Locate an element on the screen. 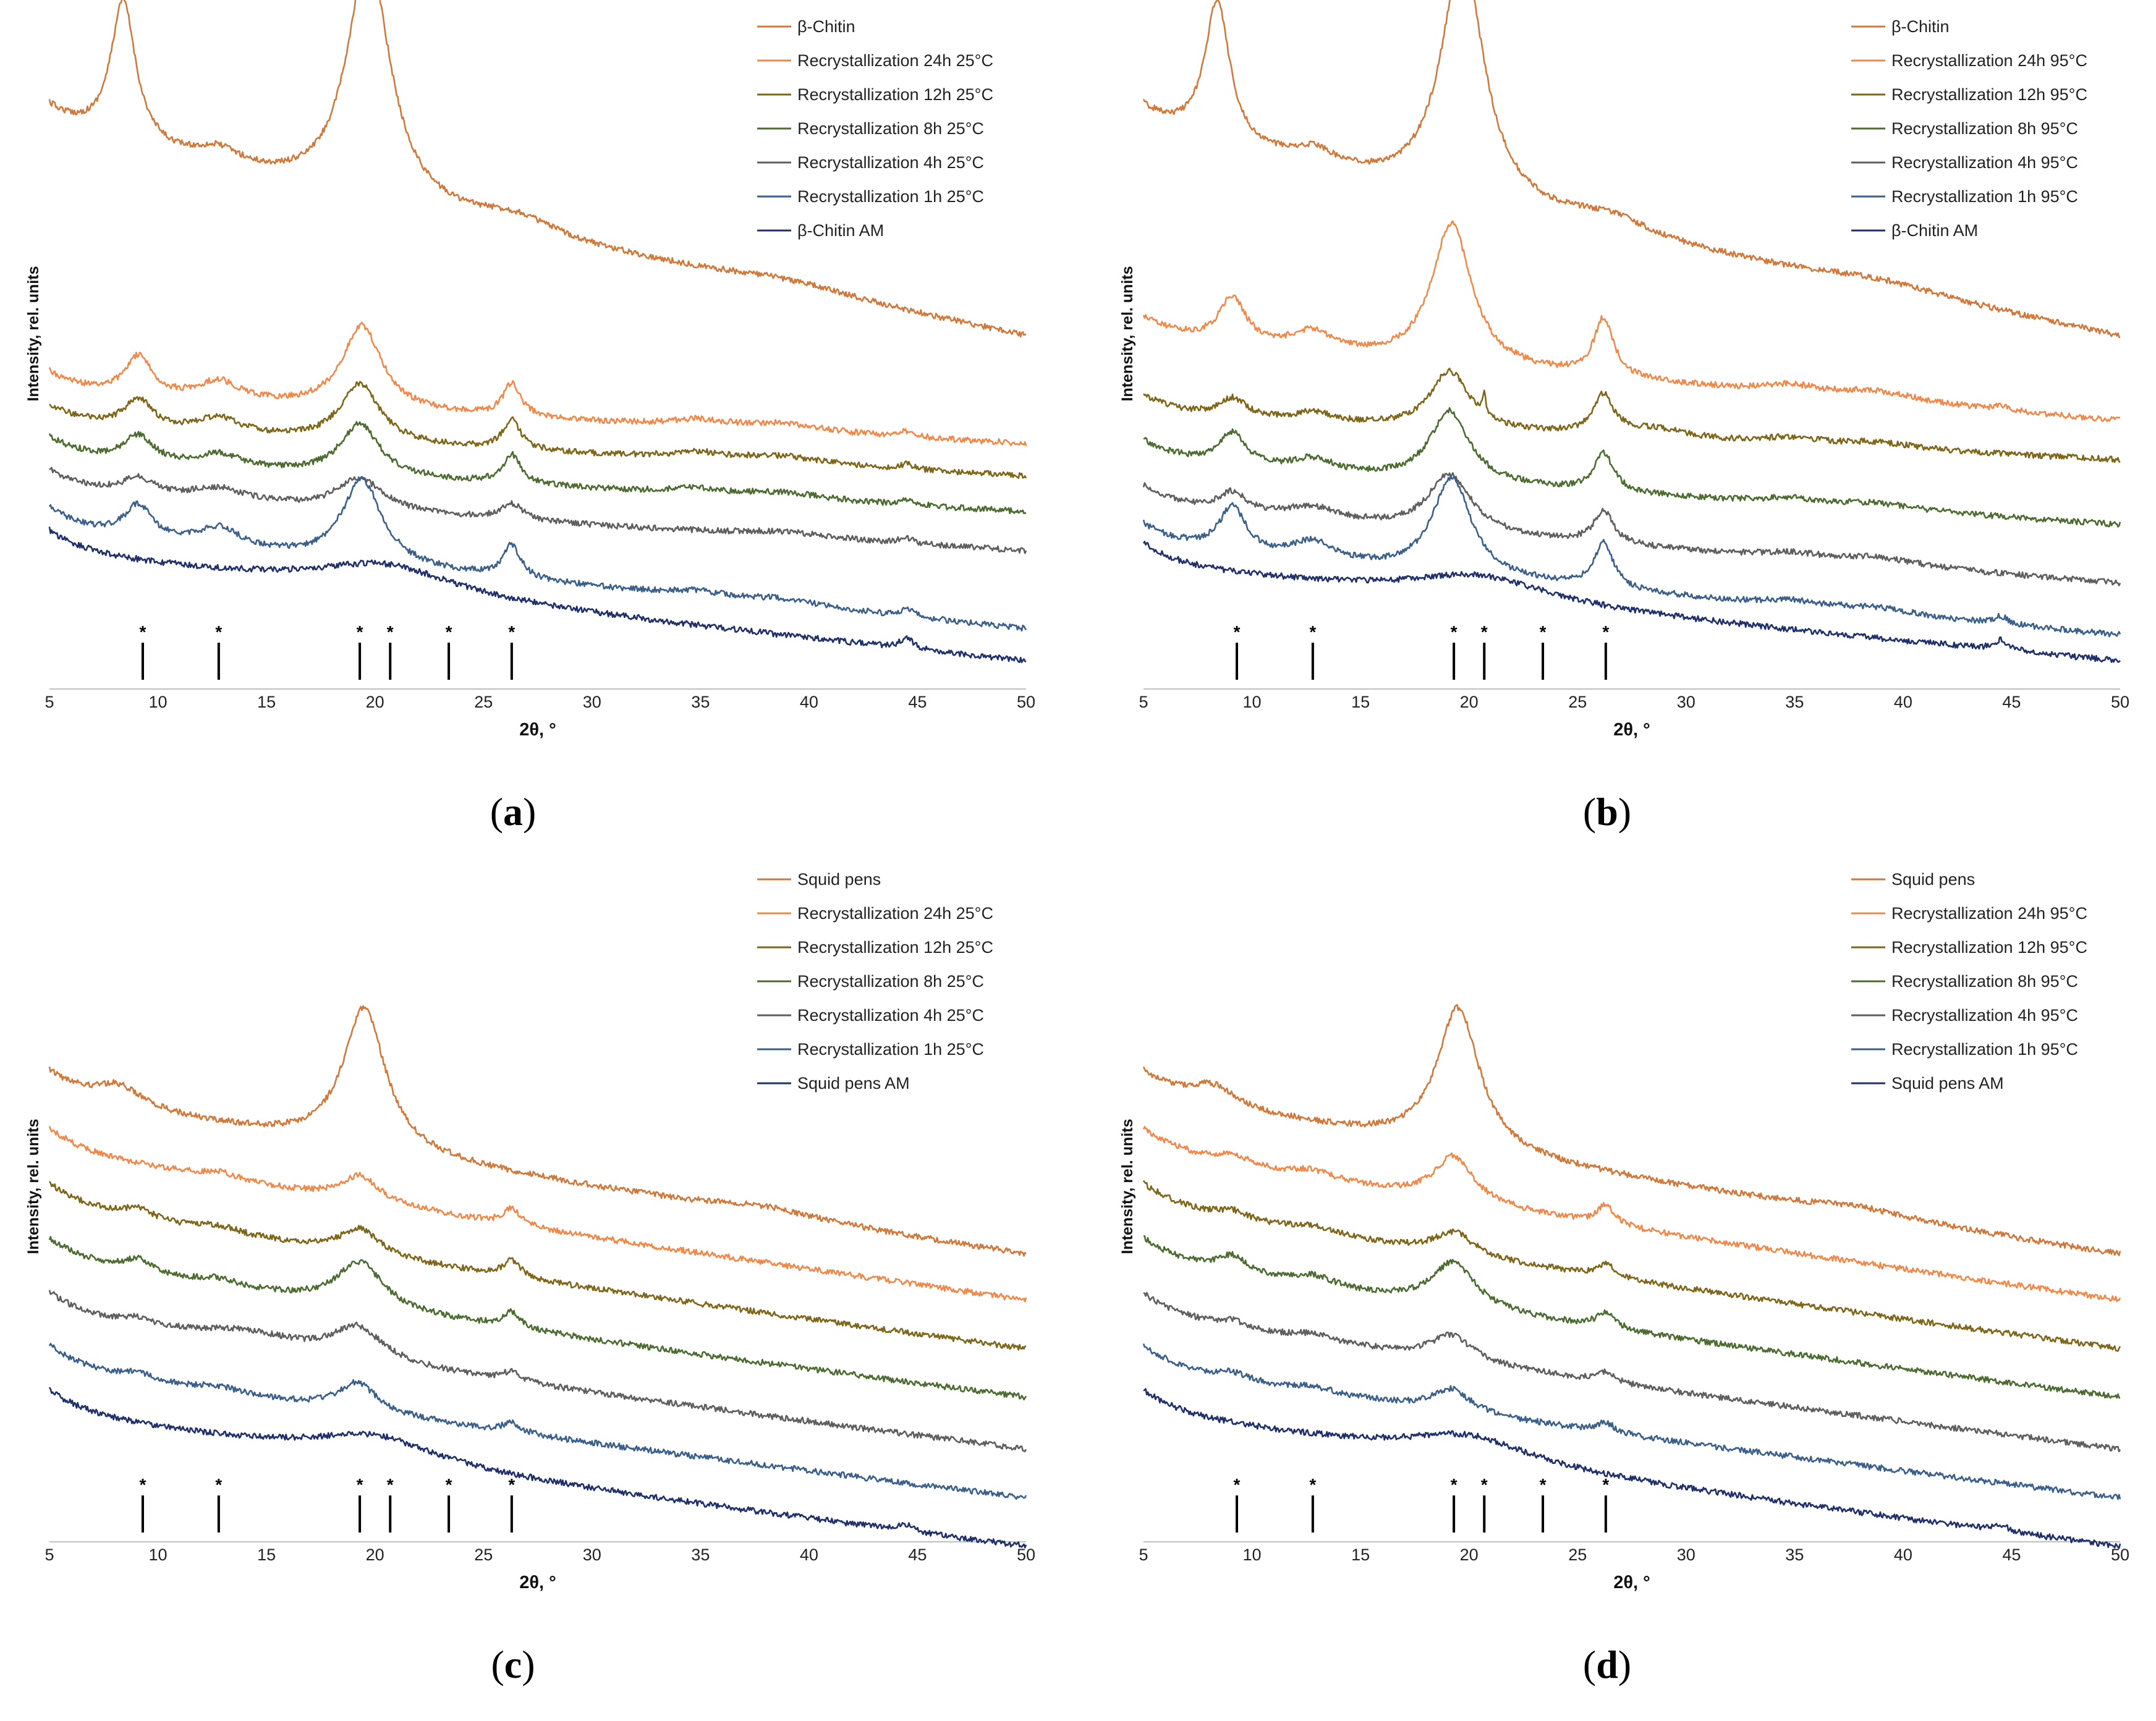  legend-label: Recrystallization 24h 95°C is located at coordinates (1989, 61).